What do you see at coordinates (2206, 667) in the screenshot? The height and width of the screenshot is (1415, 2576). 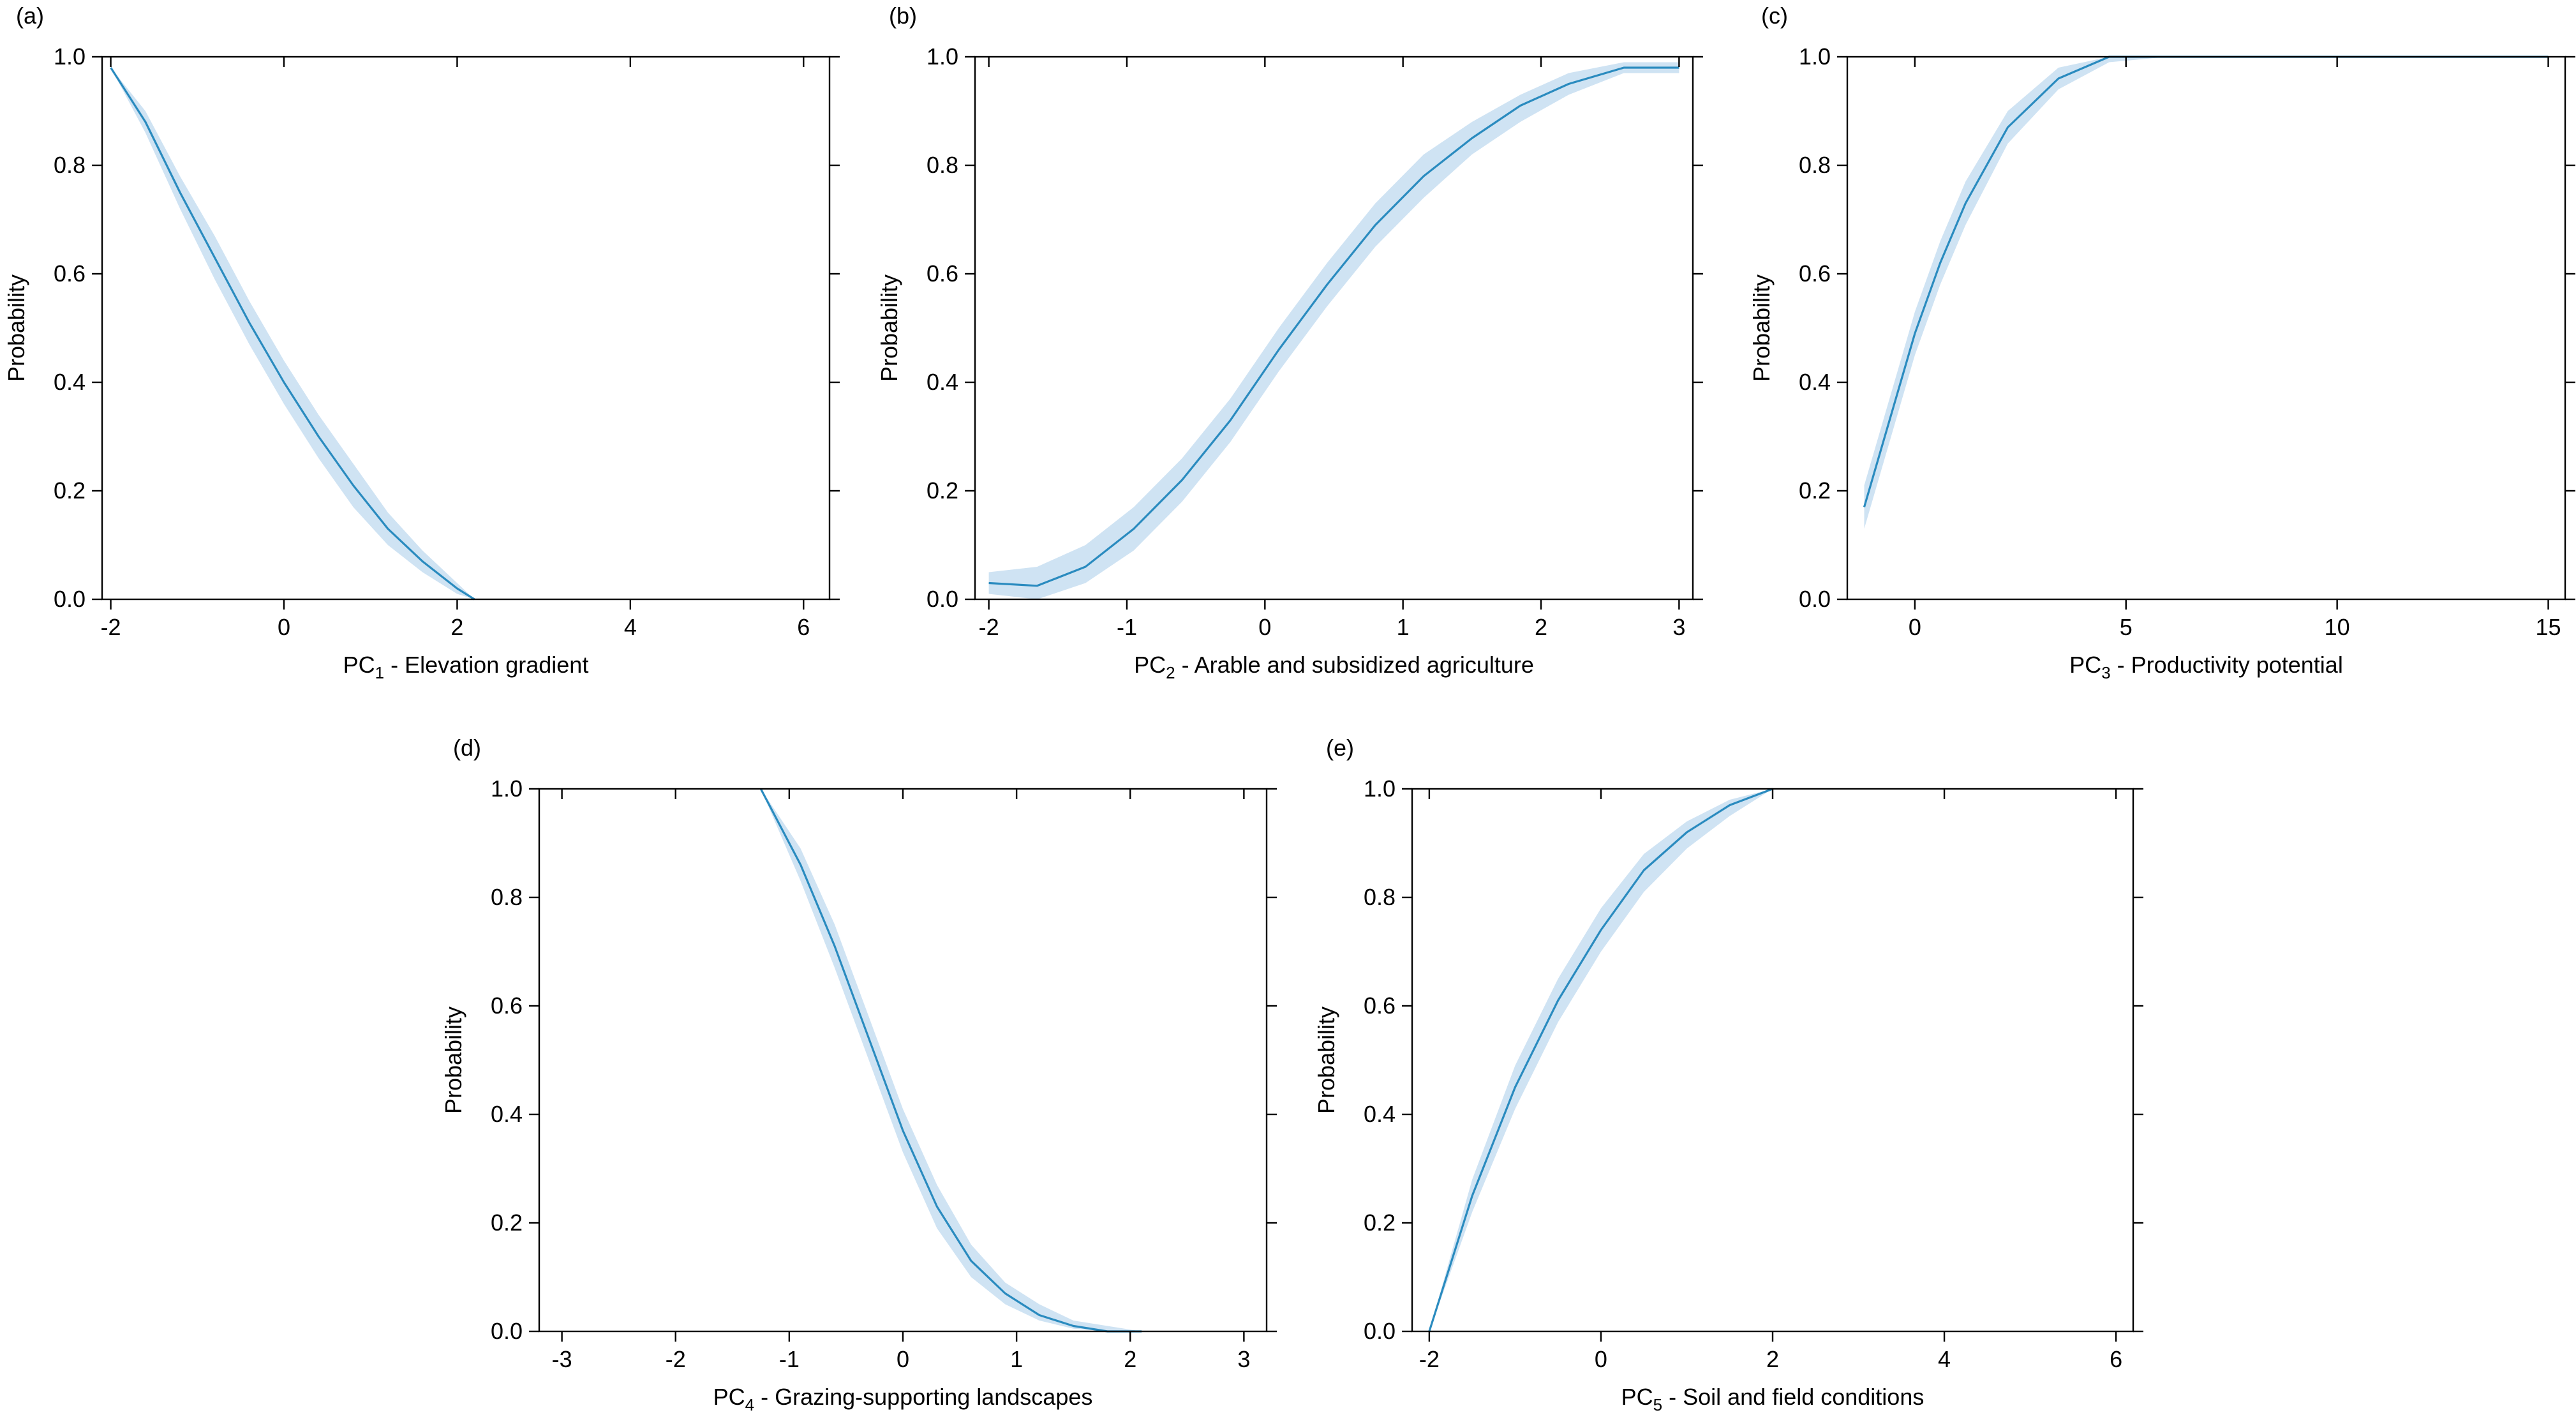 I see `x-axis-label: PC3 - Productivity potential` at bounding box center [2206, 667].